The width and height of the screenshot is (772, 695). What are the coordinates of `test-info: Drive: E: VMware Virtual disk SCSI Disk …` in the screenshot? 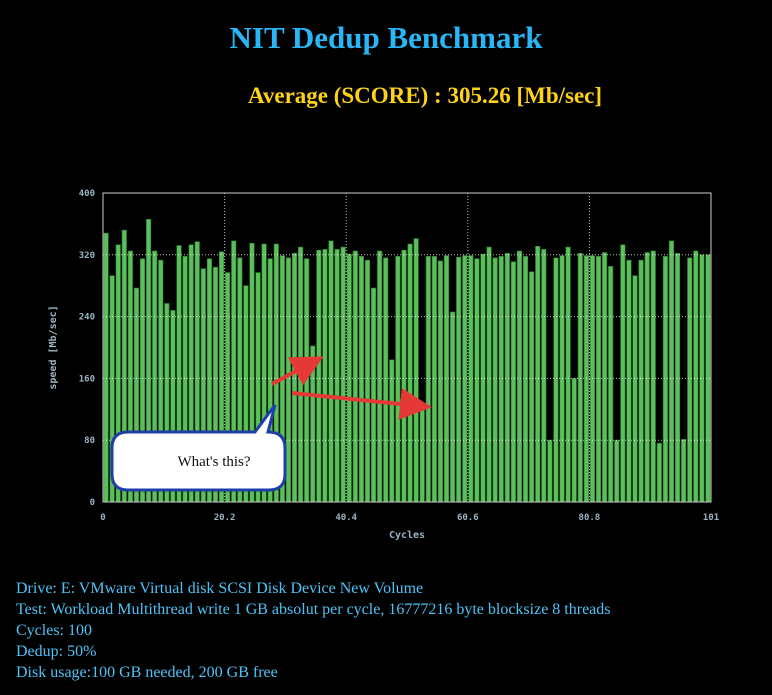 It's located at (313, 630).